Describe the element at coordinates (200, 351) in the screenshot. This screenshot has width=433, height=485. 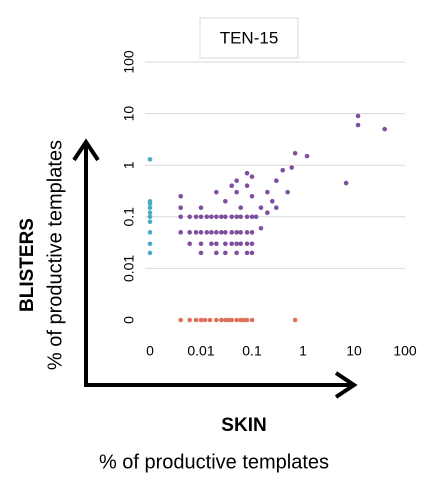
I see `x-tick-label: 0.01` at that location.